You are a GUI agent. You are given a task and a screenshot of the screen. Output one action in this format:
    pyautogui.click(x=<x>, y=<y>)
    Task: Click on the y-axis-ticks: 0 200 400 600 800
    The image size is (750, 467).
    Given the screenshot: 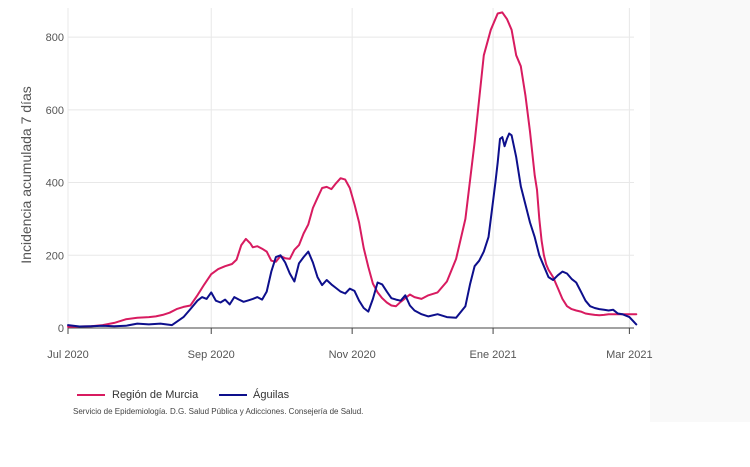 What is the action you would take?
    pyautogui.click(x=55, y=183)
    